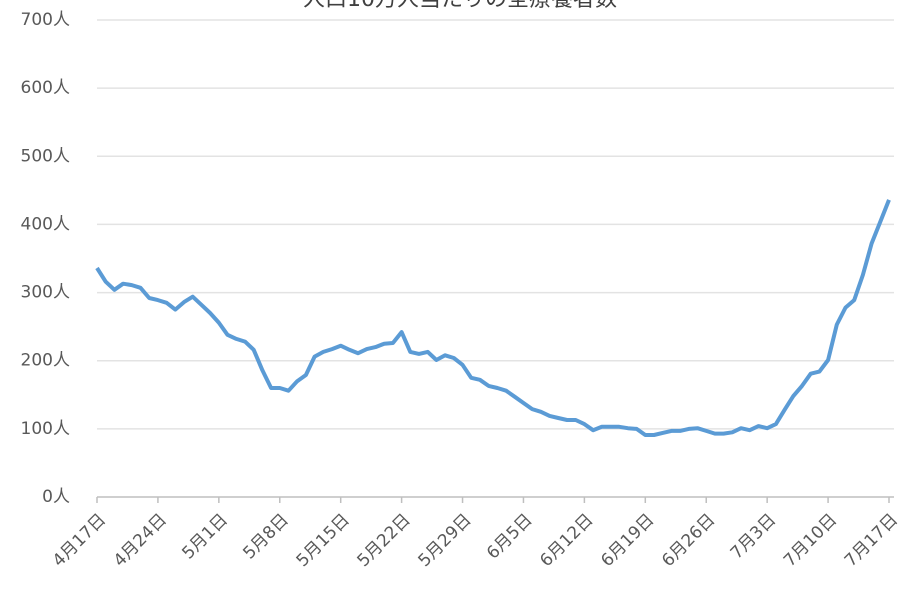 Image resolution: width=902 pixels, height=591 pixels. Describe the element at coordinates (79, 540) in the screenshot. I see `x-tick-label: 4月17日` at that location.